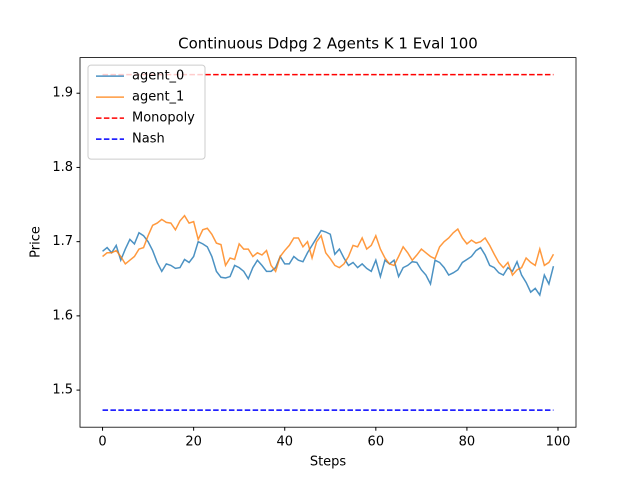 This screenshot has width=640, height=480. I want to click on x-tick-label: 80, so click(467, 442).